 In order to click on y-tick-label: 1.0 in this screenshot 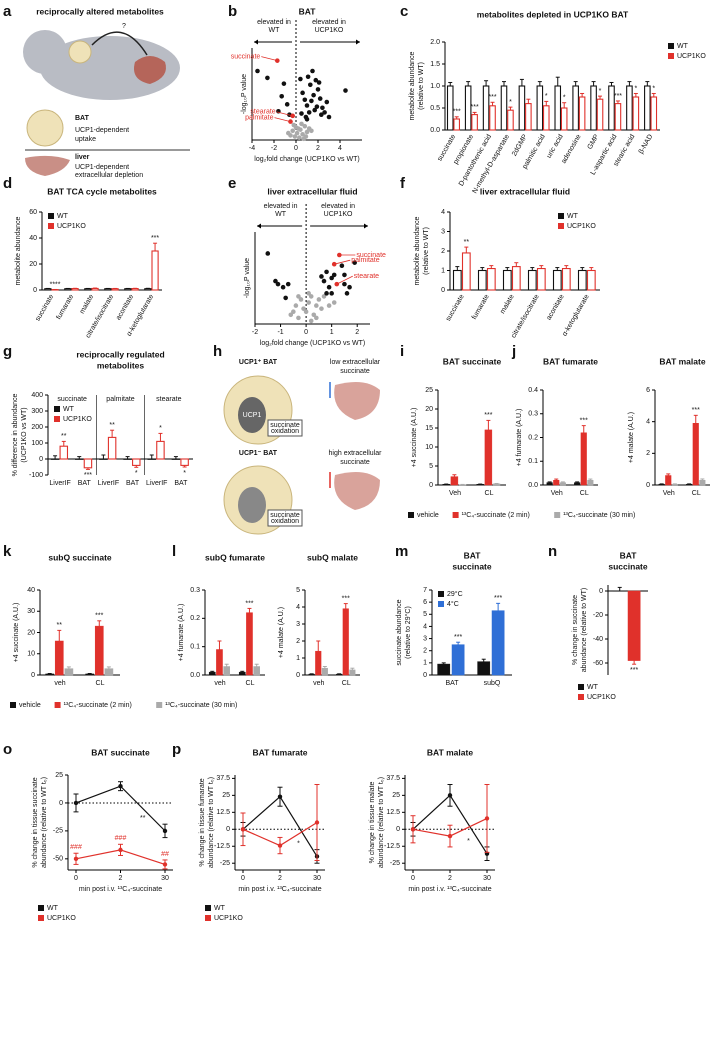, I will do `click(435, 86)`.